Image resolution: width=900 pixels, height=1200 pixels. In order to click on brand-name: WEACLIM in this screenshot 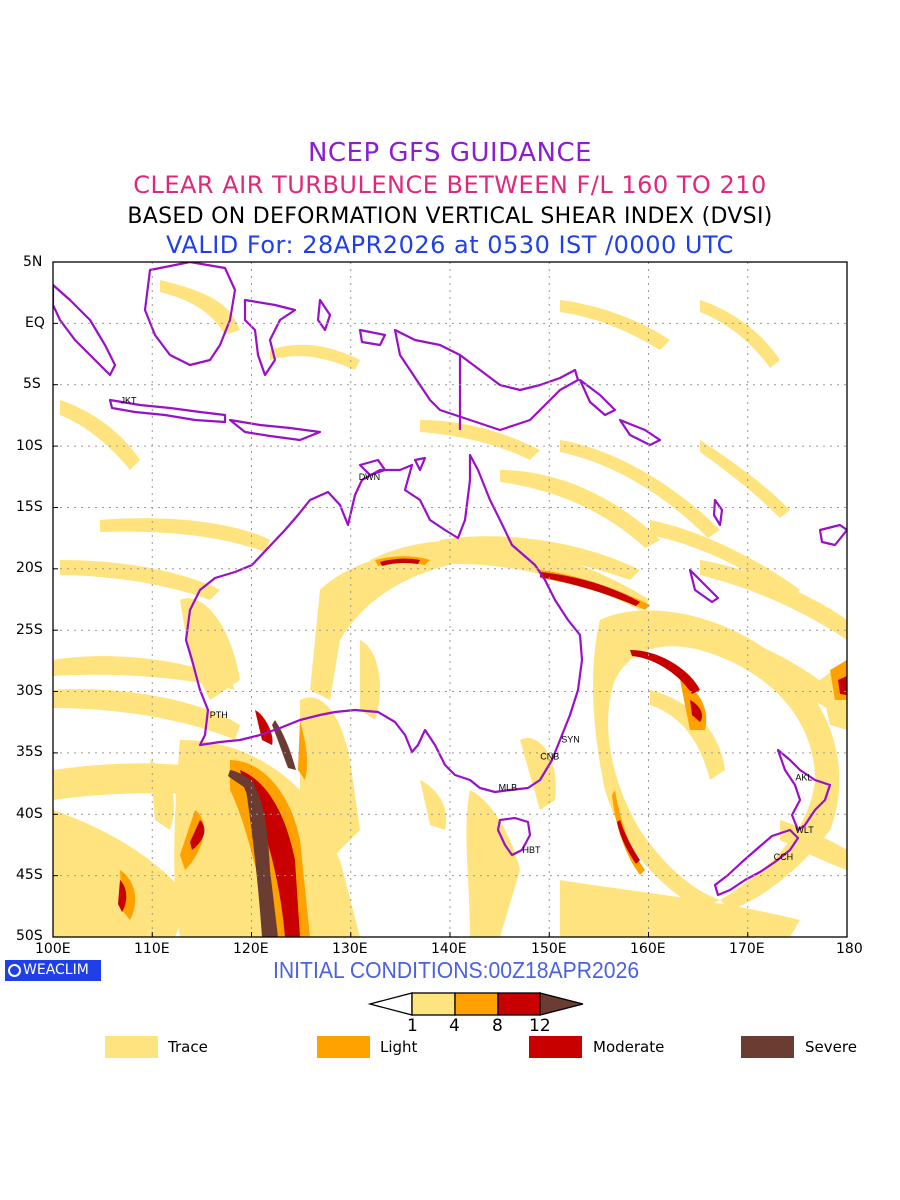, I will do `click(56, 970)`.